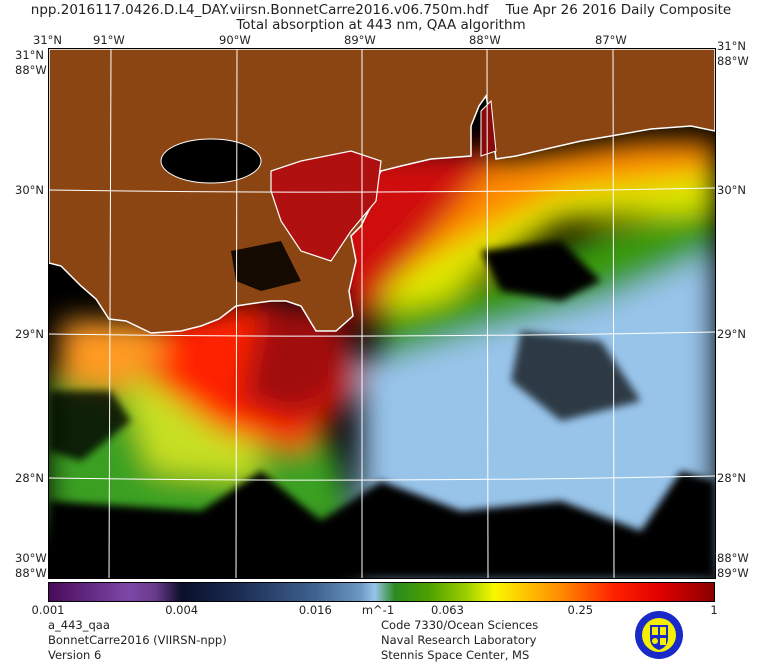 This screenshot has height=664, width=762. I want to click on nrl-seal-logo, so click(659, 635).